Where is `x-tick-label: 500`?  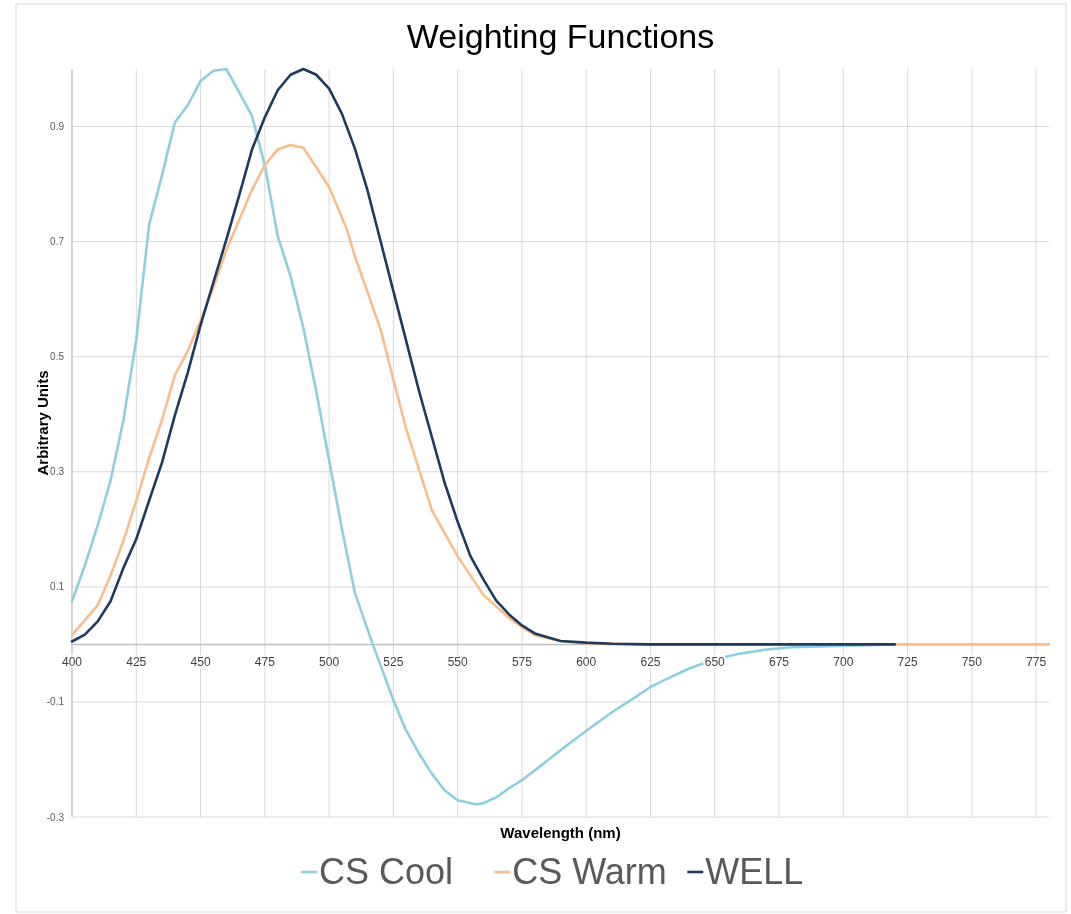 x-tick-label: 500 is located at coordinates (329, 662).